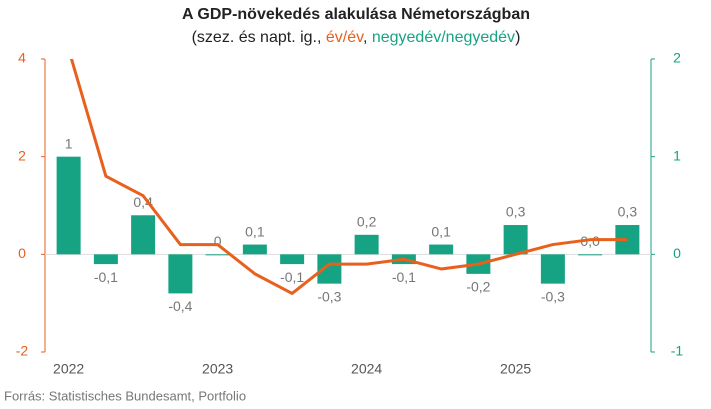 Image resolution: width=711 pixels, height=409 pixels. I want to click on x-tick-label: 2025, so click(515, 369).